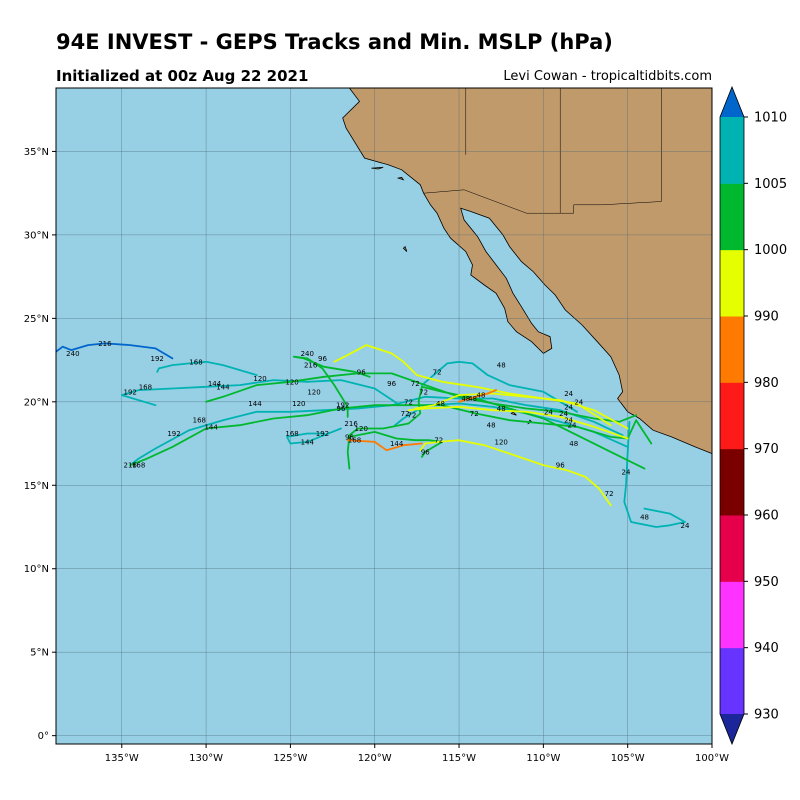 Image resolution: width=800 pixels, height=800 pixels. I want to click on latitude-tick-label: 20°N, so click(36, 402).